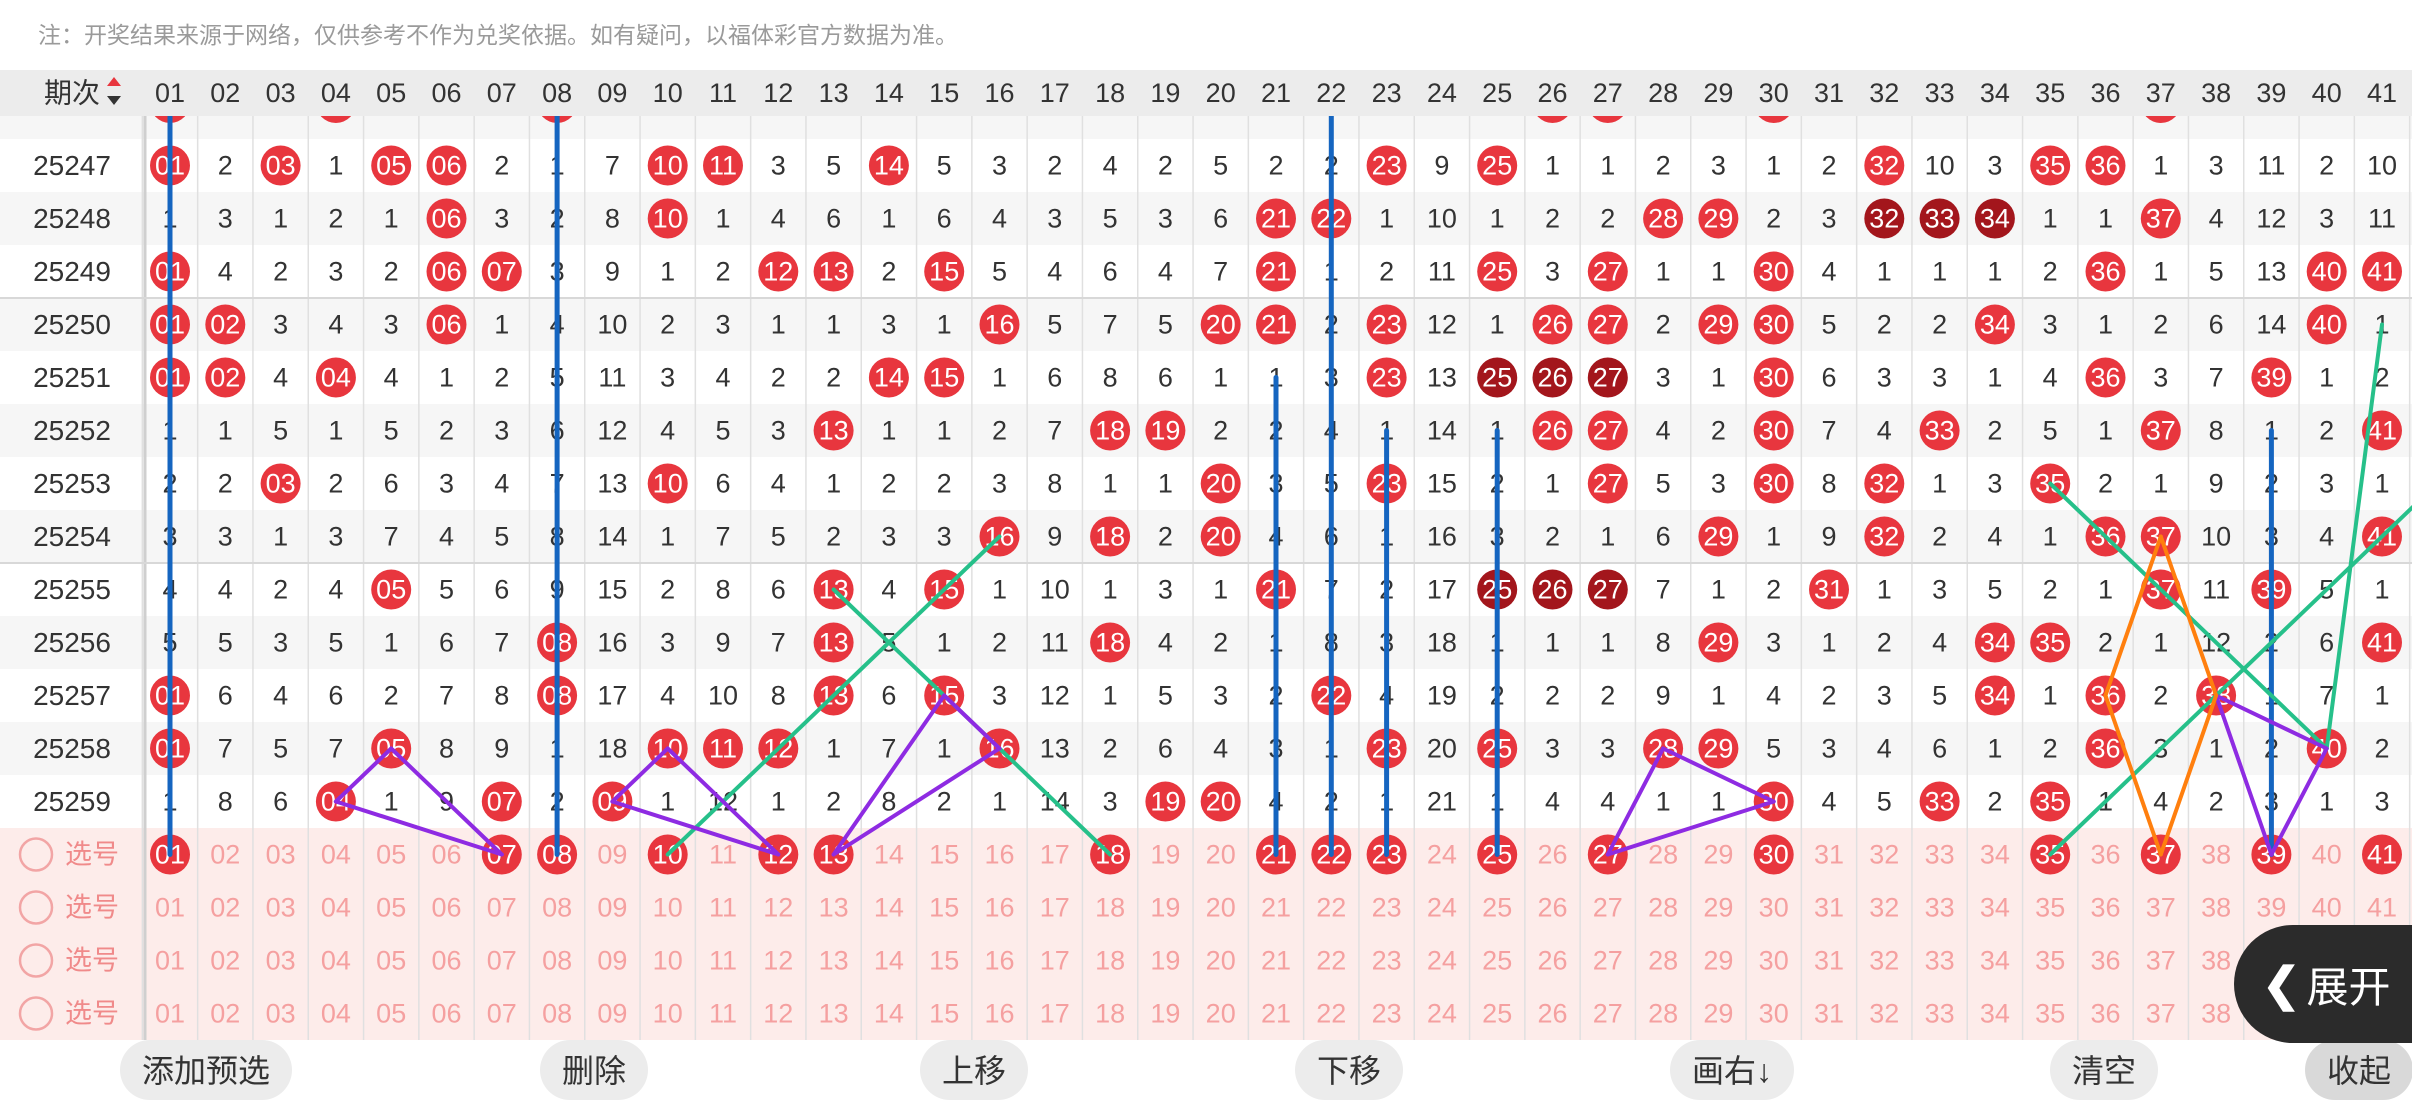 The height and width of the screenshot is (1102, 2412). Describe the element at coordinates (2104, 1070) in the screenshot. I see `clear-button: 清空` at that location.